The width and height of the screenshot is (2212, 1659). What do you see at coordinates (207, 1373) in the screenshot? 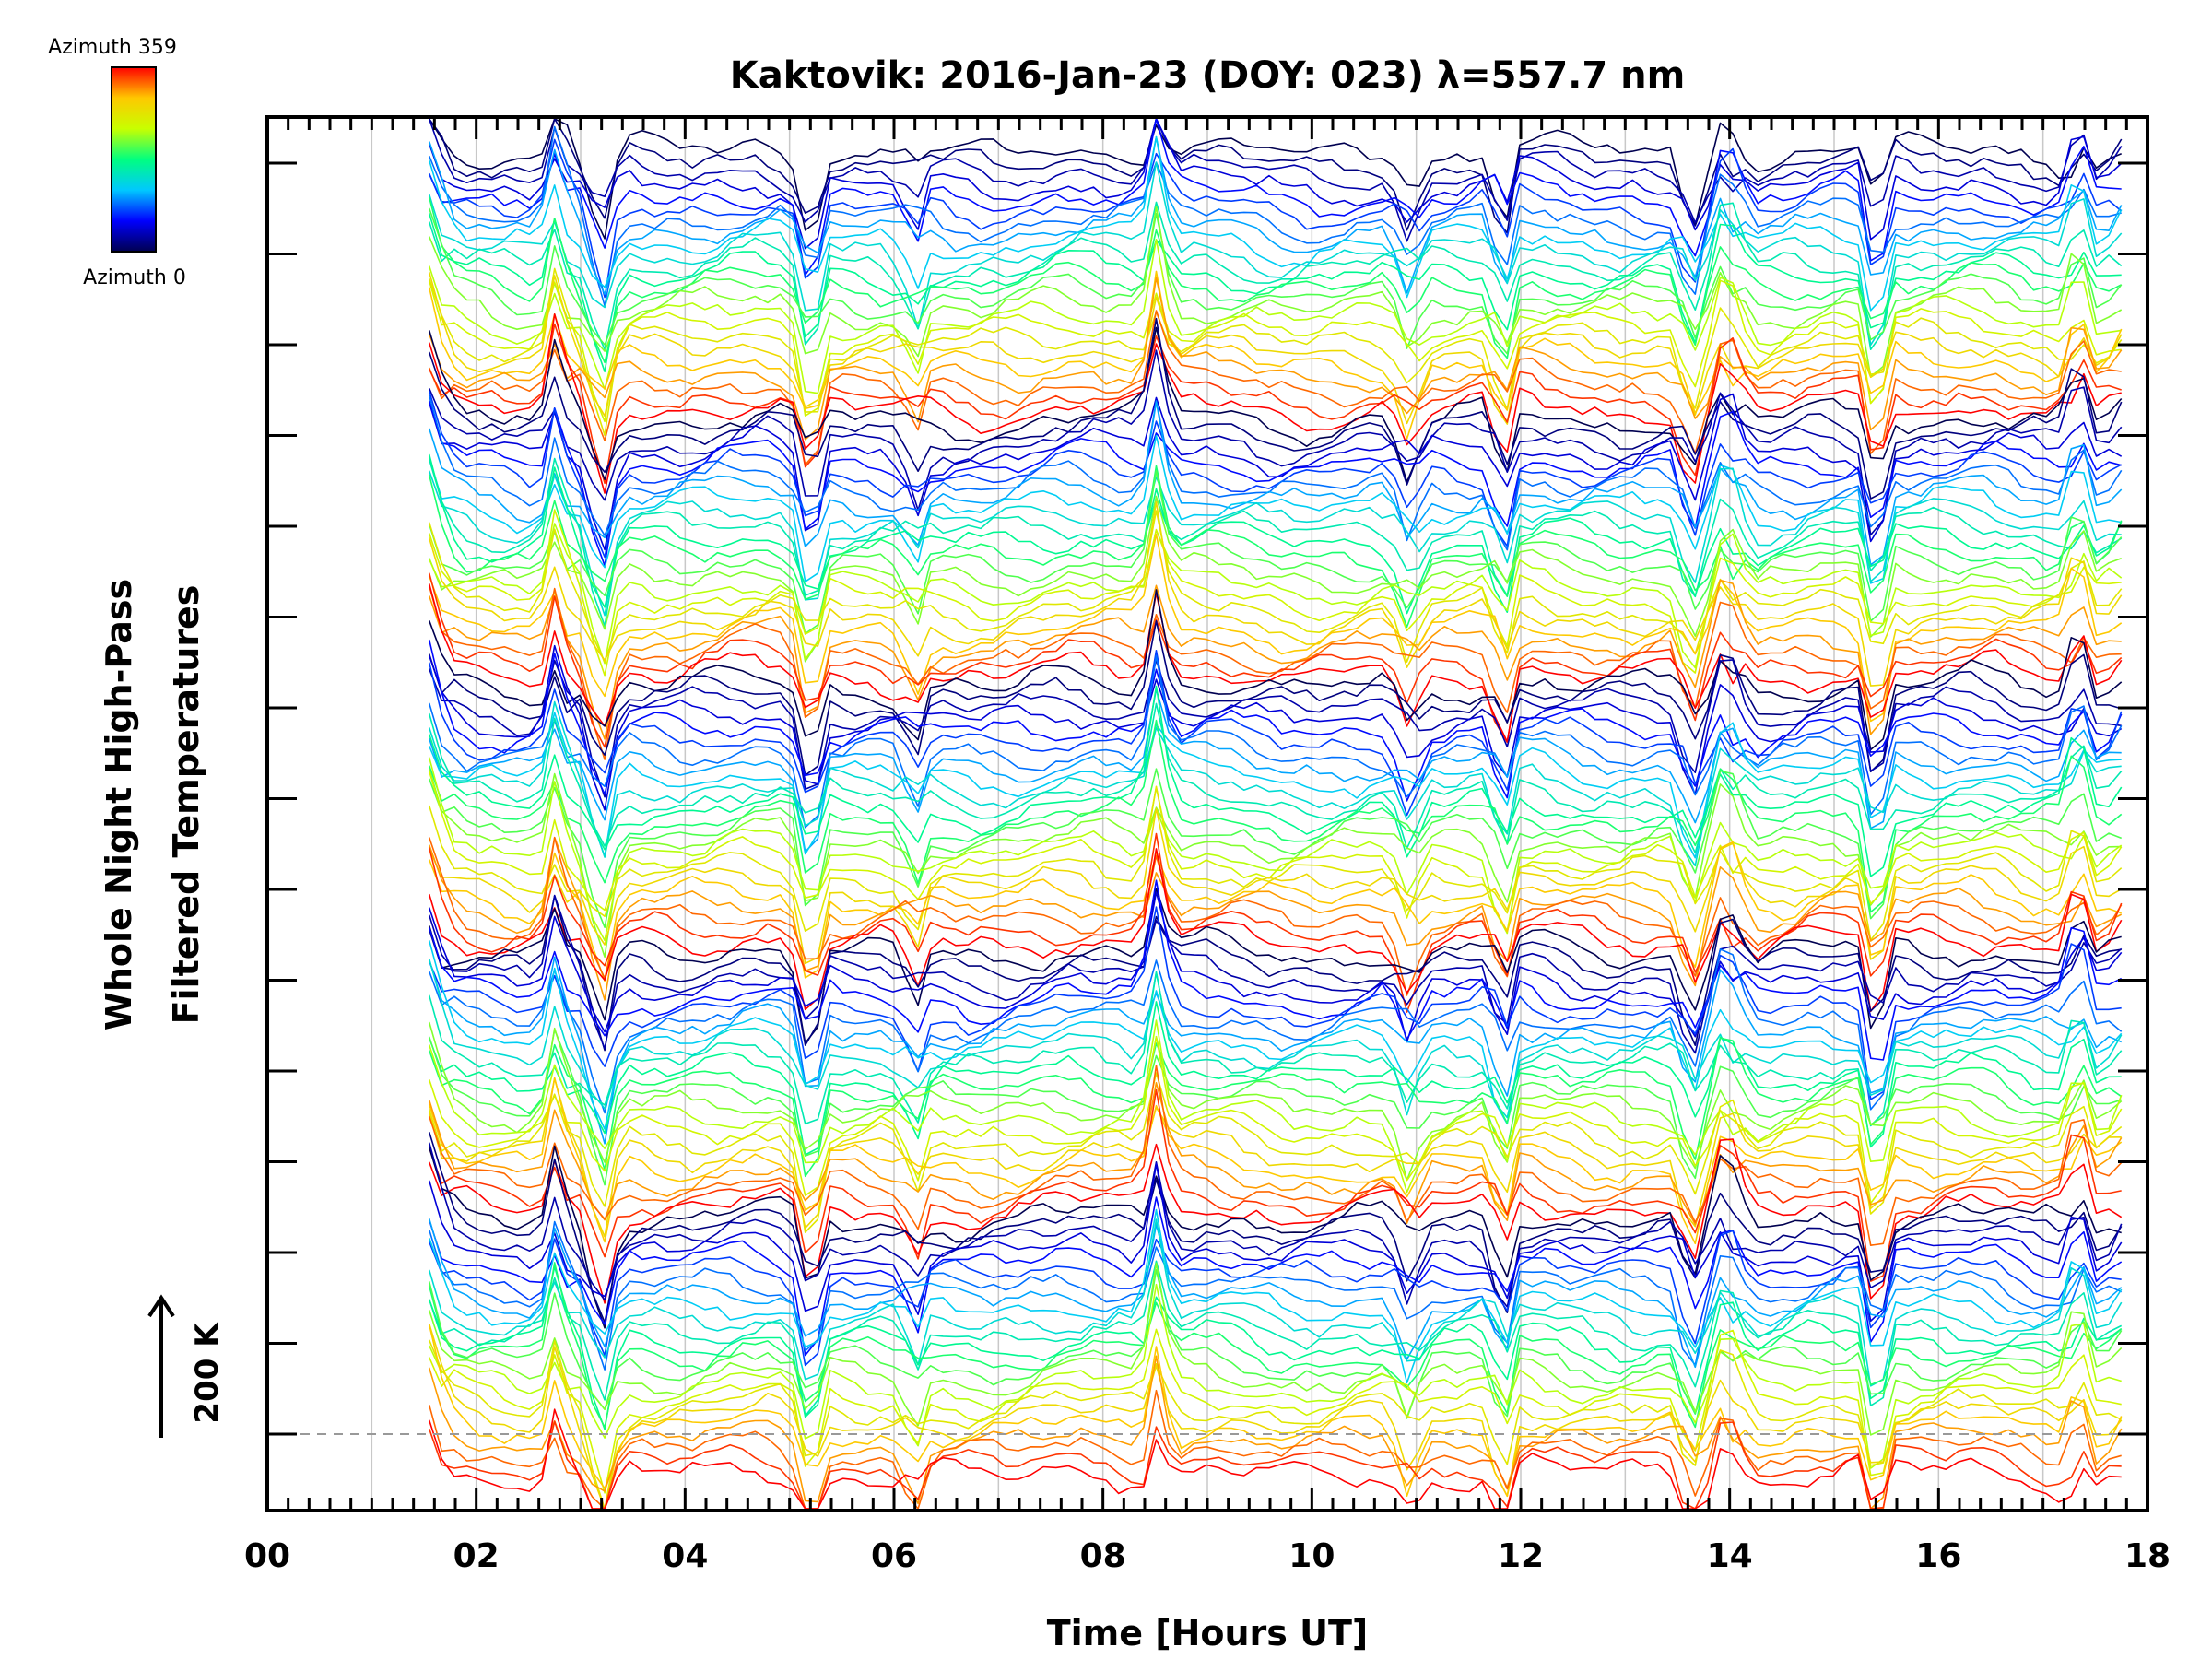
I see `scale-bar-label: 200 K` at bounding box center [207, 1373].